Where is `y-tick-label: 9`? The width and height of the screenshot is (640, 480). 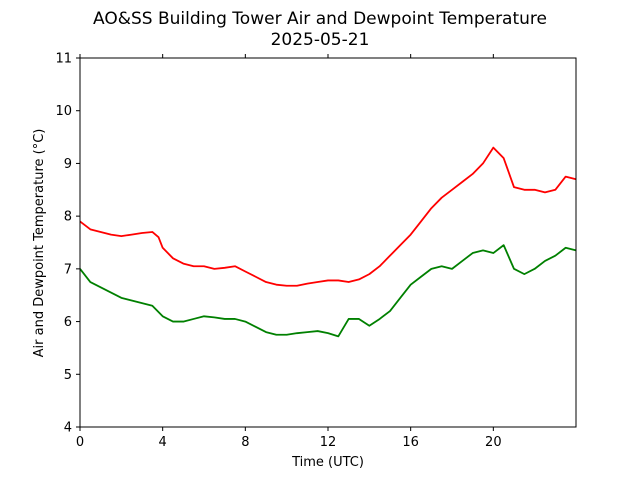 y-tick-label: 9 is located at coordinates (68, 164).